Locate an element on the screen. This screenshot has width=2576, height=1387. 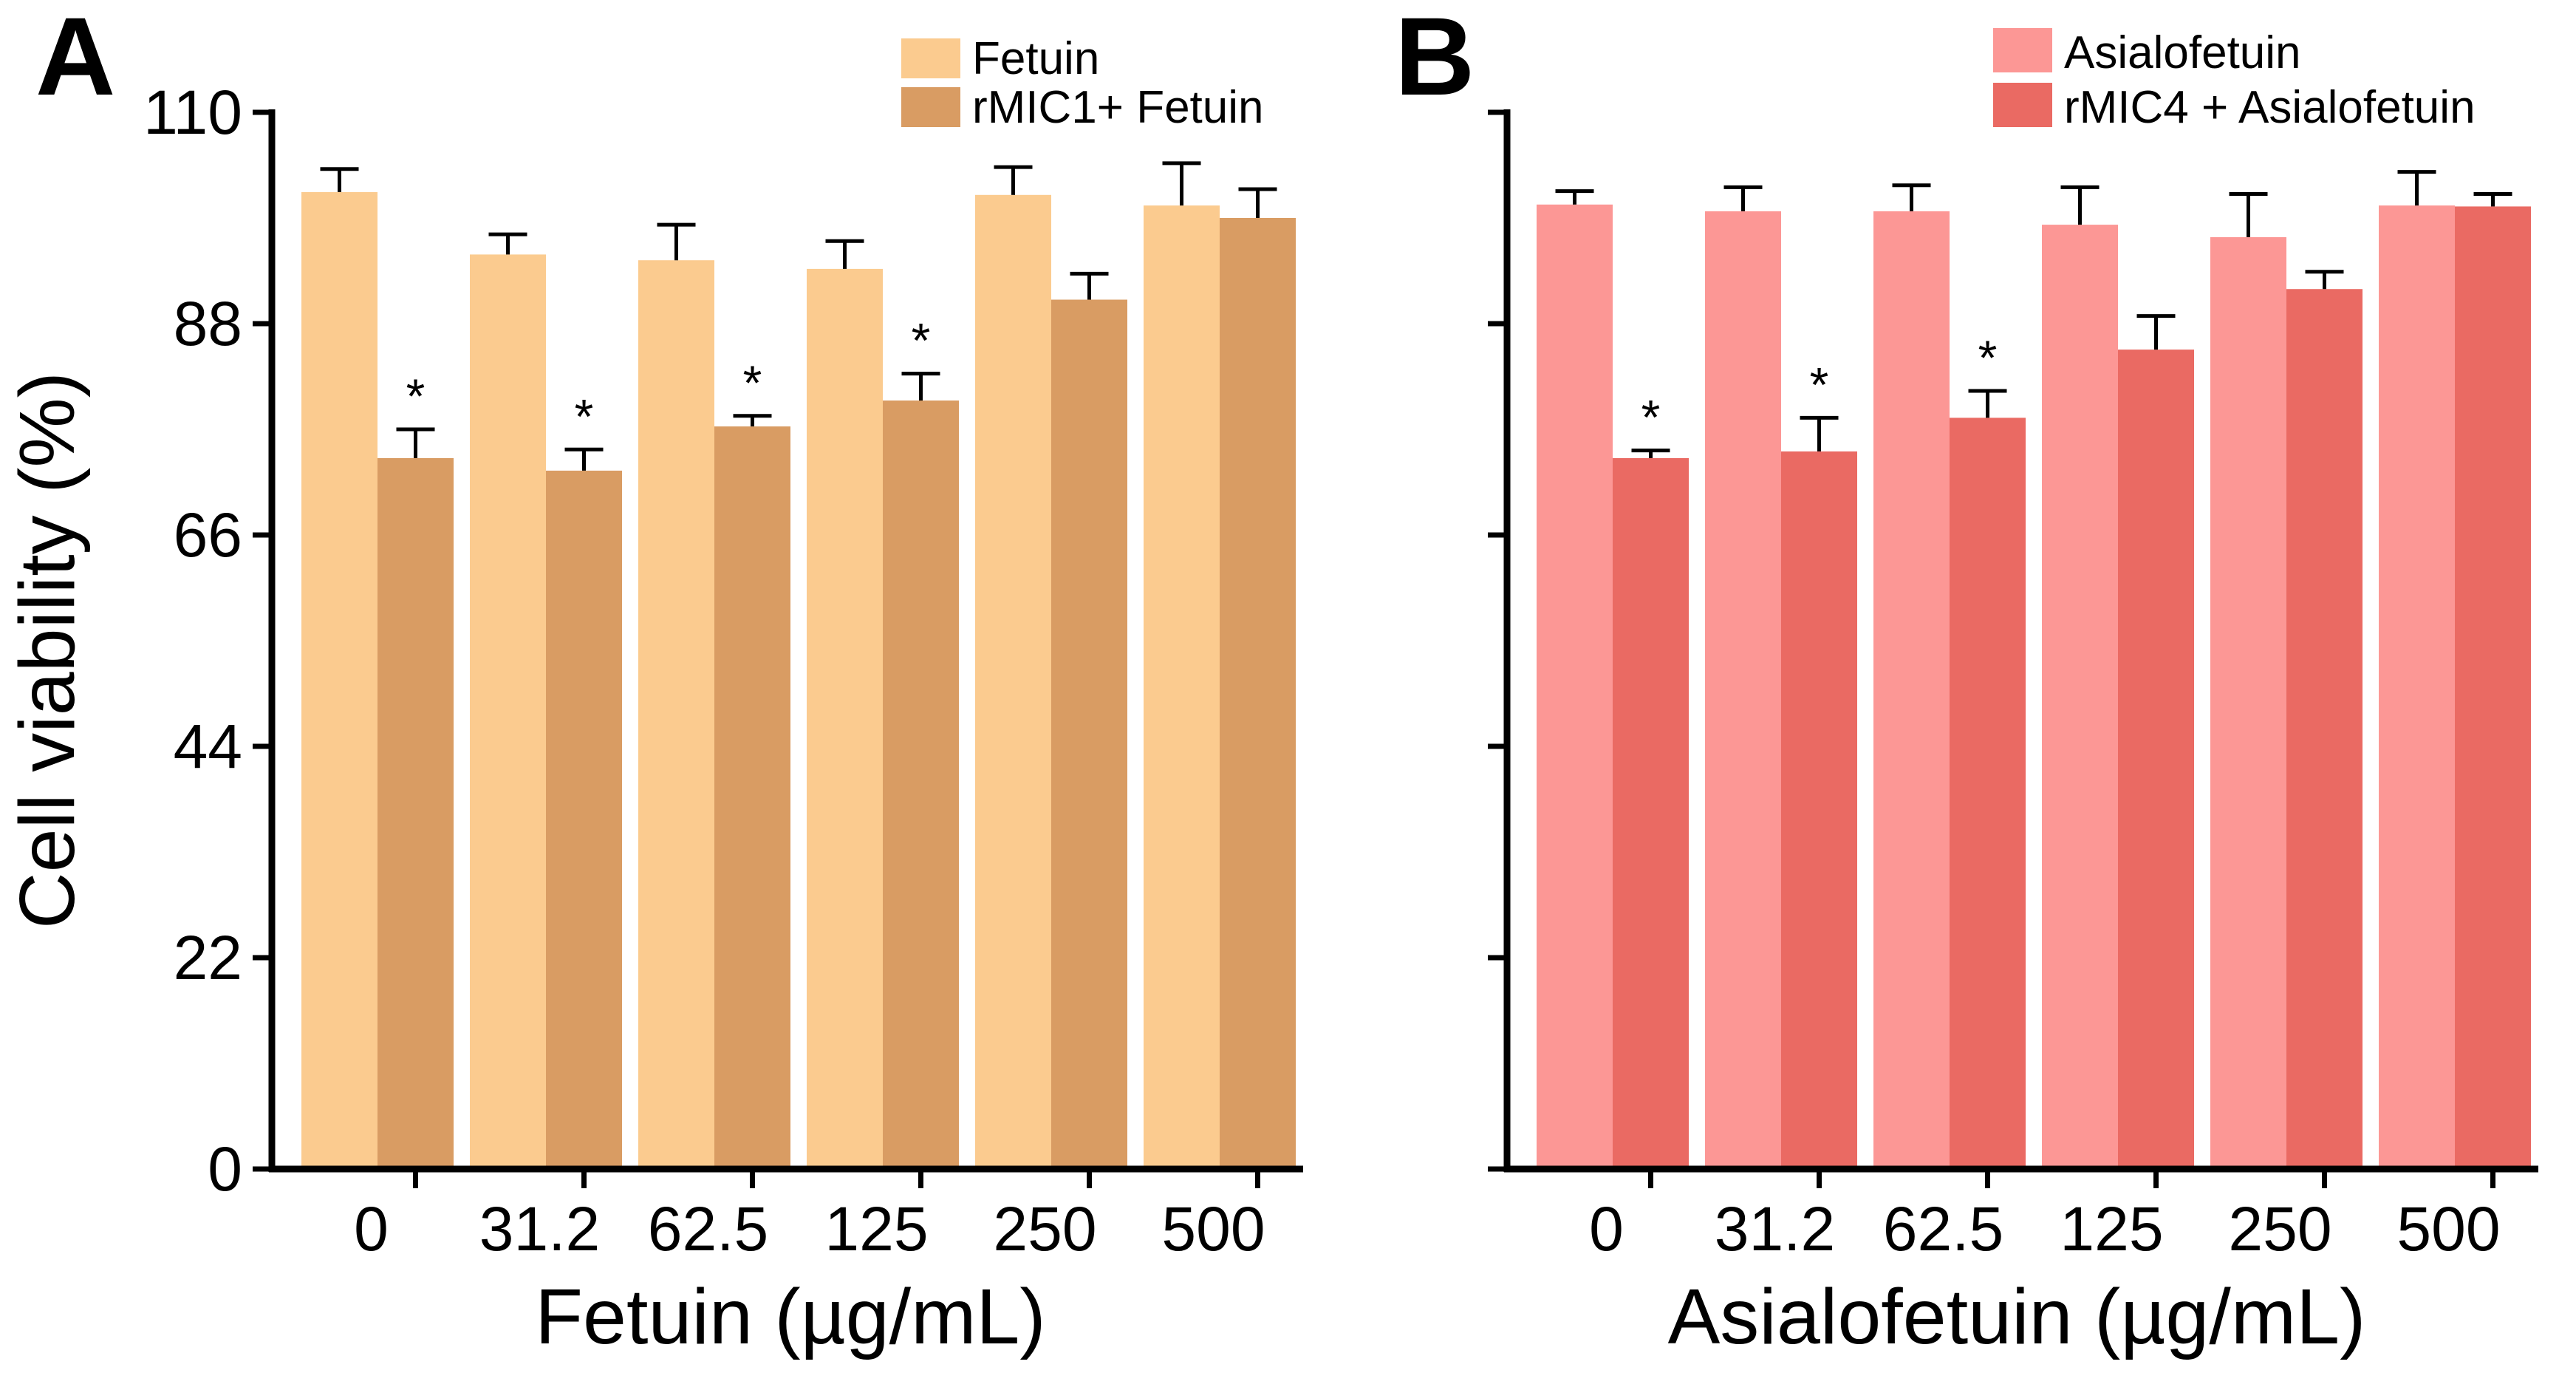
panel-a-y-tick-label-0: 0 is located at coordinates (225, 1169).